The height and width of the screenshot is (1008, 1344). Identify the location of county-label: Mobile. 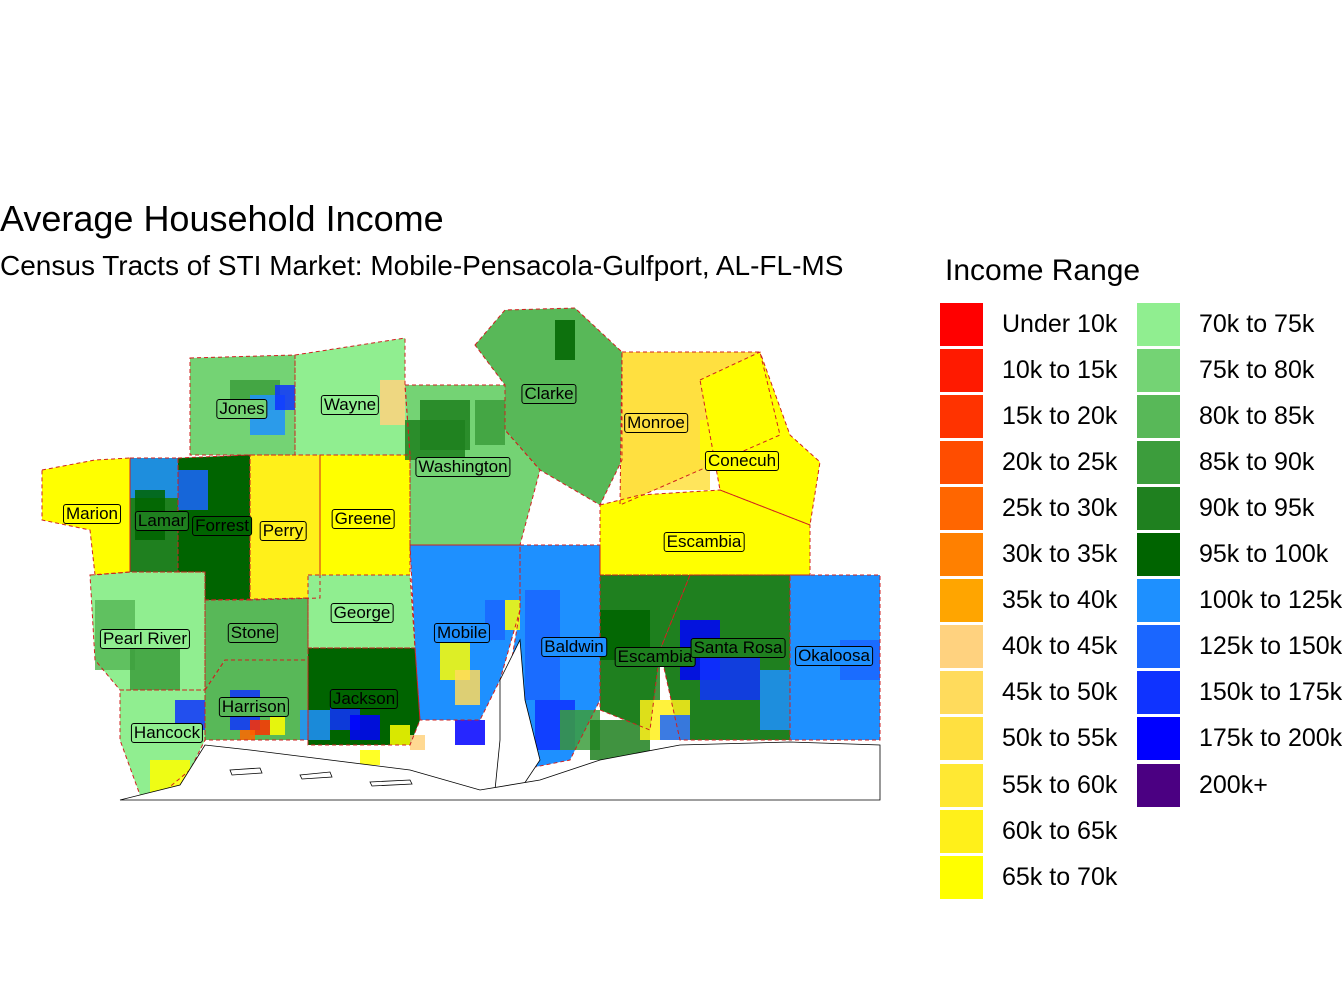
(462, 633).